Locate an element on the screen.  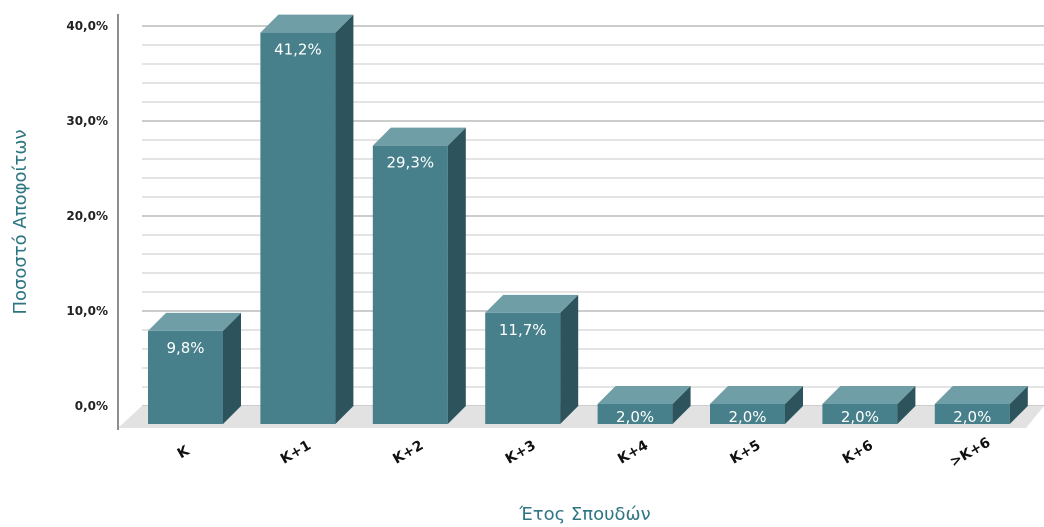
bar-5: 2,0% is located at coordinates (644, 406).